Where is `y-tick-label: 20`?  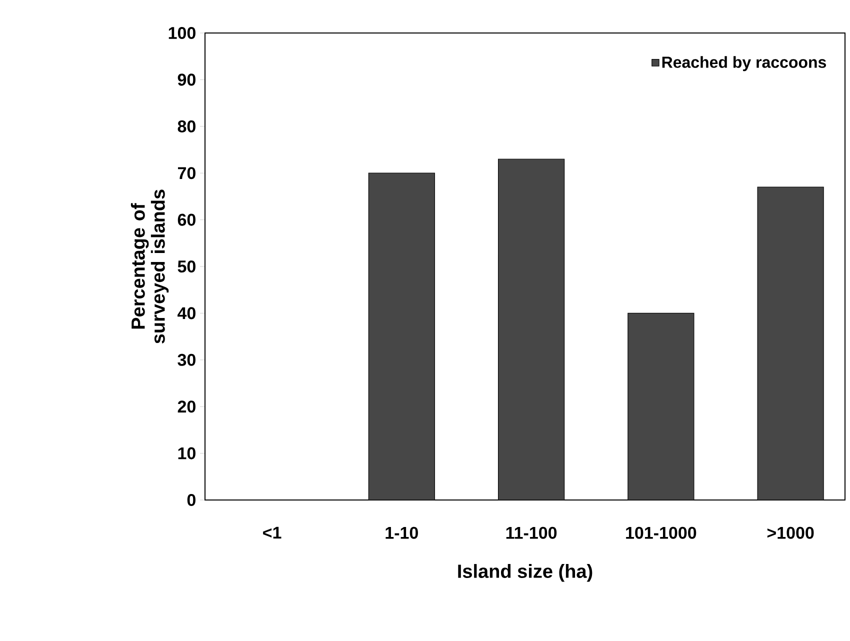
y-tick-label: 20 is located at coordinates (187, 406).